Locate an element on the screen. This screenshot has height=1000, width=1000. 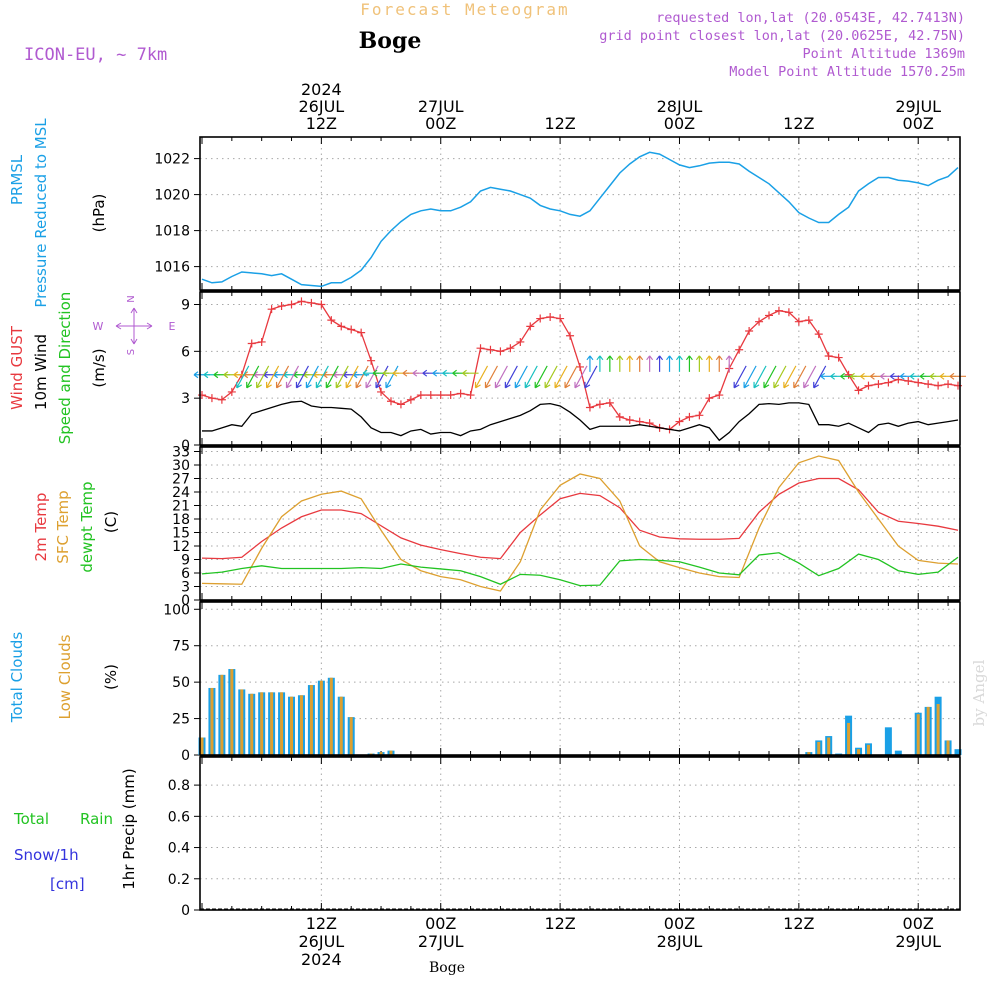
clouds-unit-label: (%) is located at coordinates (111, 677).